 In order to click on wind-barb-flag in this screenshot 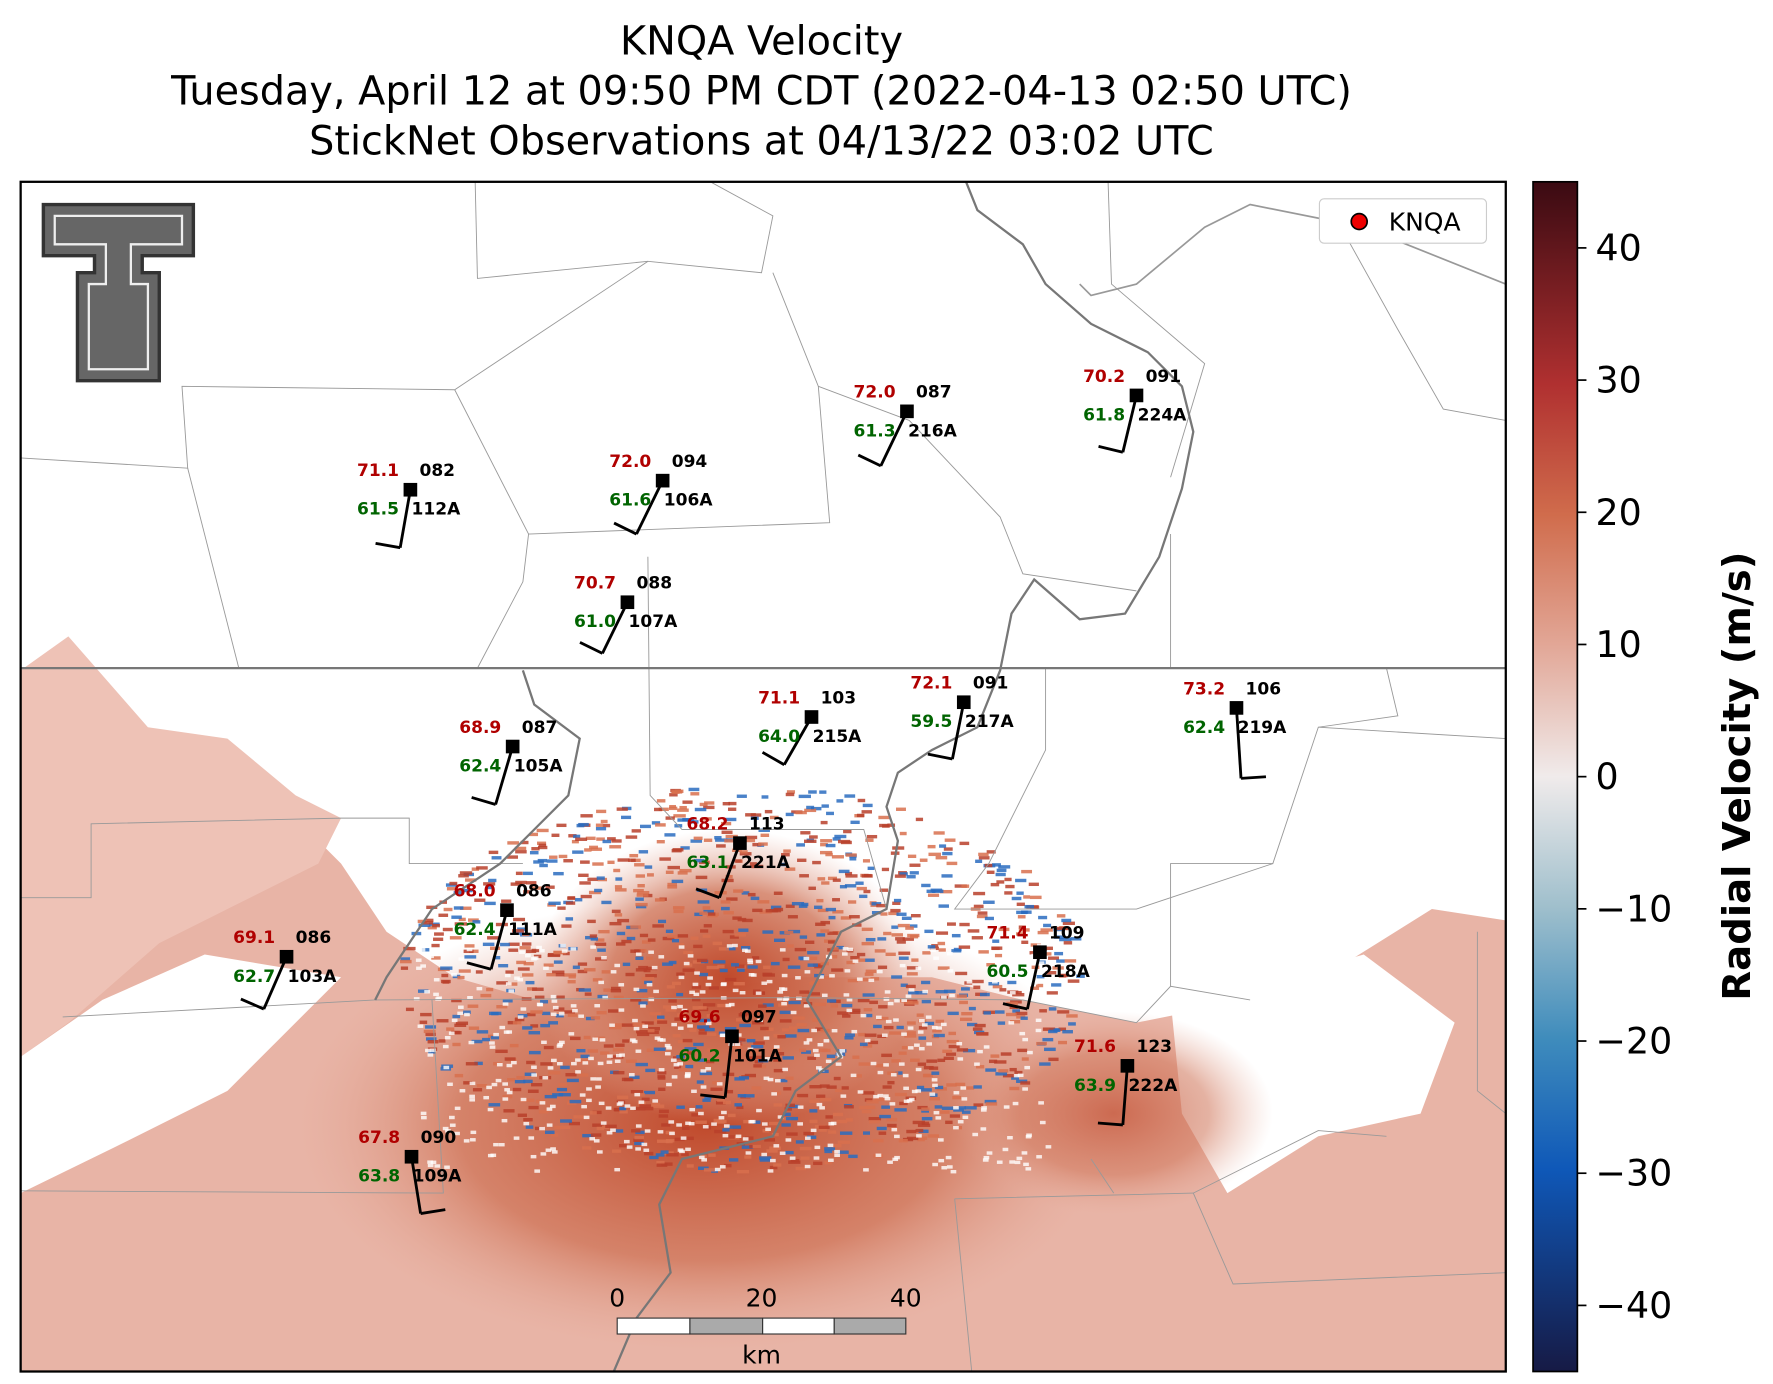, I will do `click(940, 756)`.